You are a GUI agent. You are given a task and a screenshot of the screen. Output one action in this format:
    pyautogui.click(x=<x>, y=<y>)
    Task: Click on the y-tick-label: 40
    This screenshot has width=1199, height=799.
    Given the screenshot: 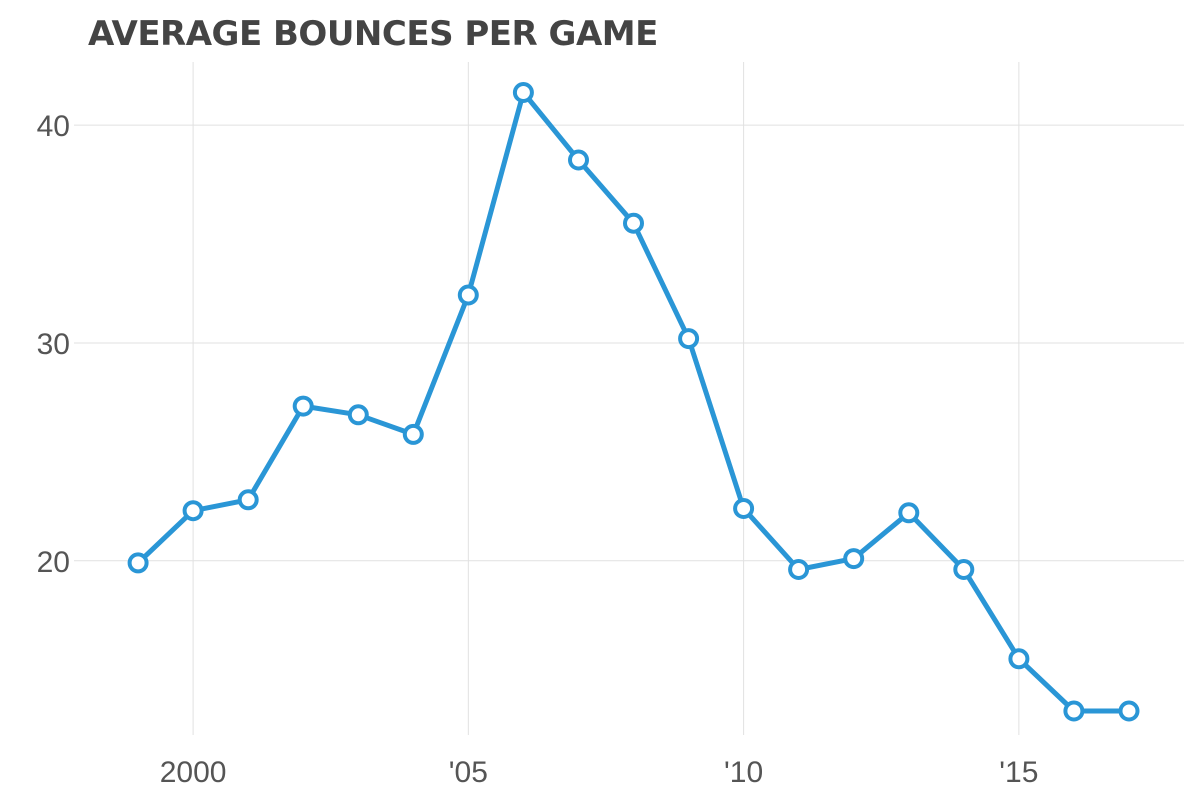 What is the action you would take?
    pyautogui.click(x=53, y=126)
    